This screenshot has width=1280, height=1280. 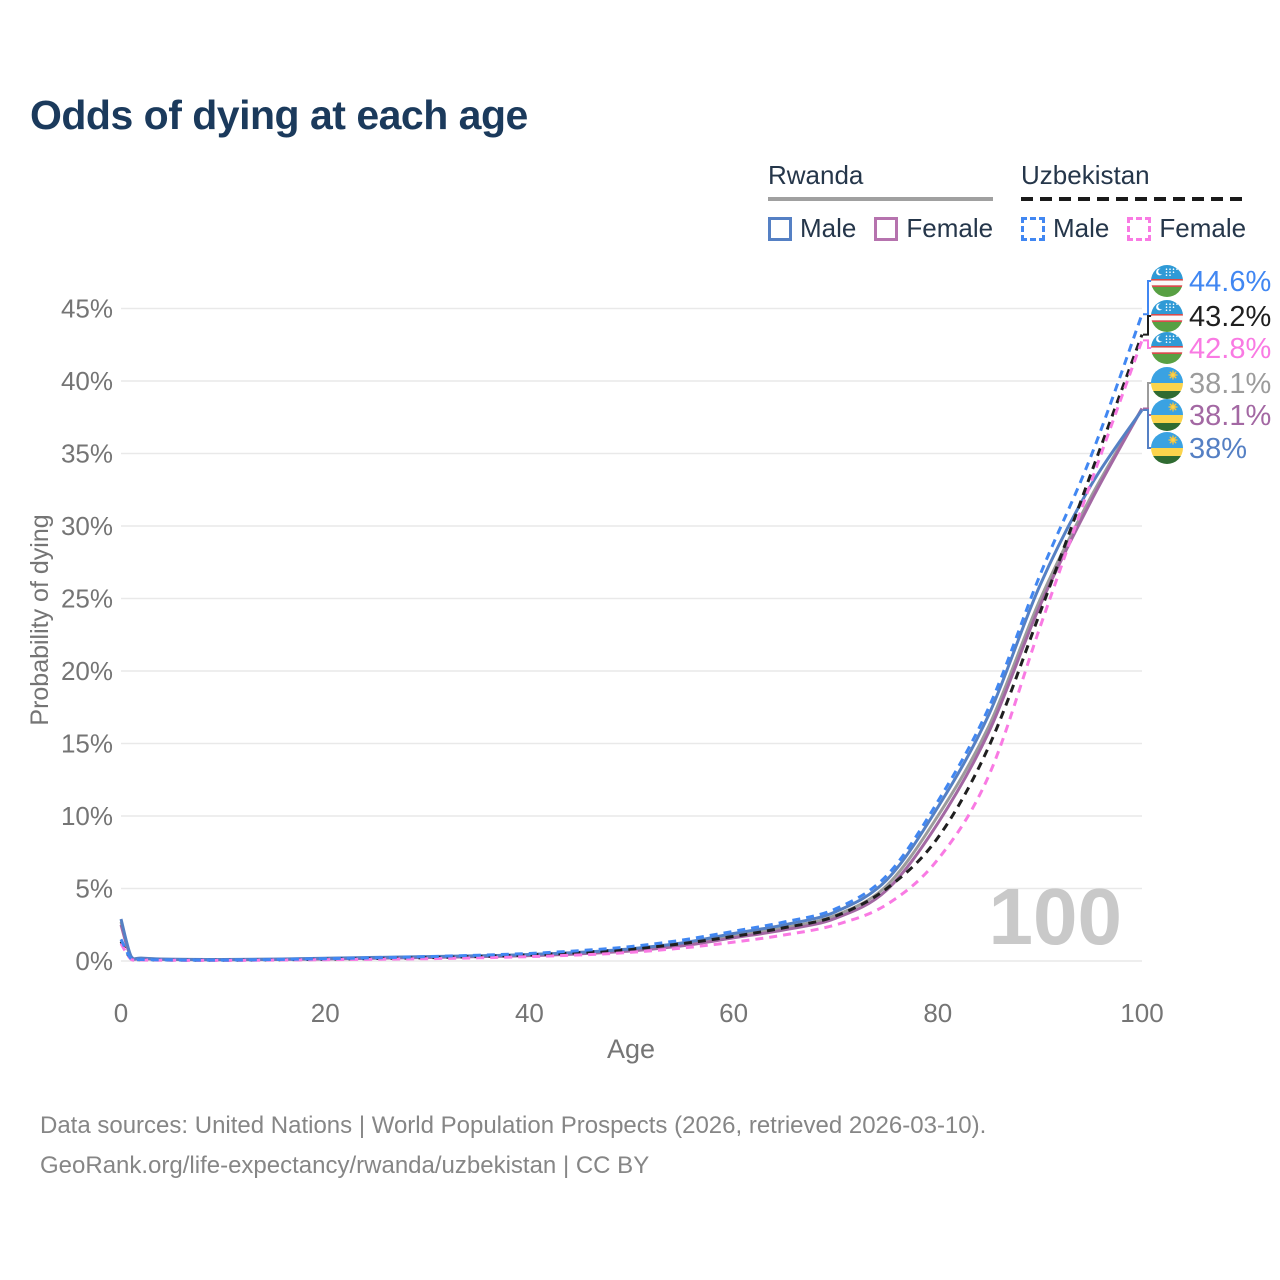 What do you see at coordinates (1033, 228) in the screenshot?
I see `uzbekistan-male-swatch-icon` at bounding box center [1033, 228].